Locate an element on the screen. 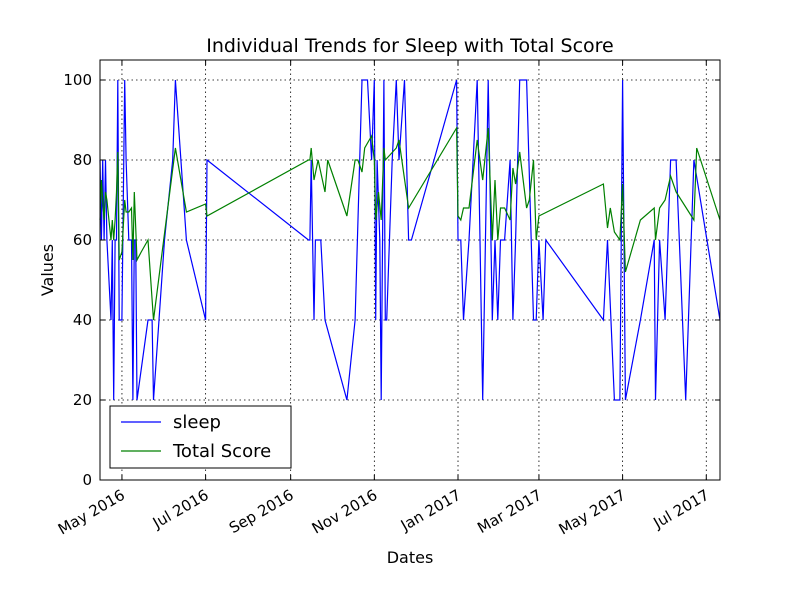  y-tick-label: 80 is located at coordinates (82, 160).